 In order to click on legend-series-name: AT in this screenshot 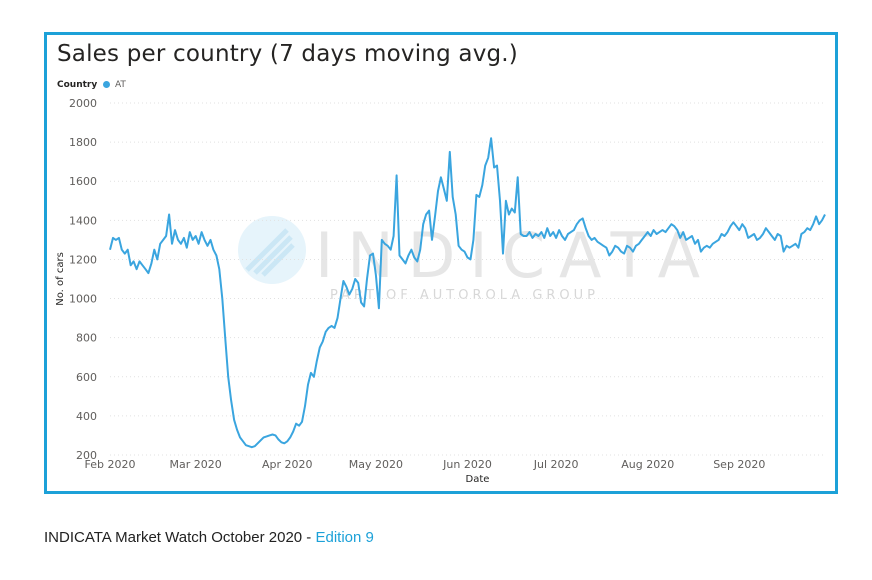, I will do `click(120, 85)`.